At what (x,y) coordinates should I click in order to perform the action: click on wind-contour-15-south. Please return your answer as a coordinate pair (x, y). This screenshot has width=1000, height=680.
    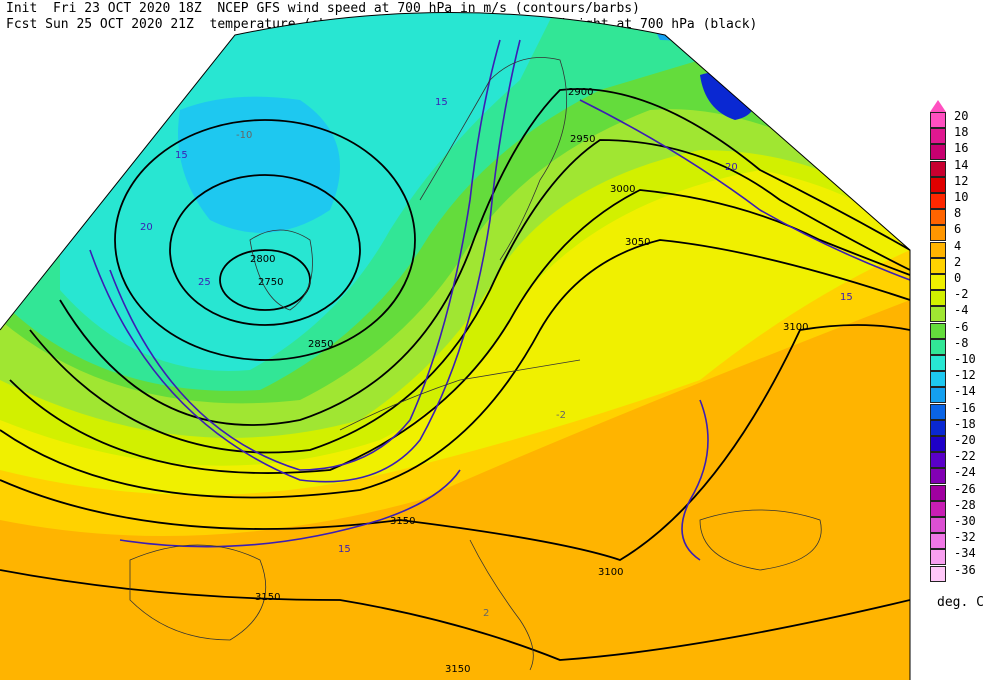
    Looking at the image, I should click on (290, 508).